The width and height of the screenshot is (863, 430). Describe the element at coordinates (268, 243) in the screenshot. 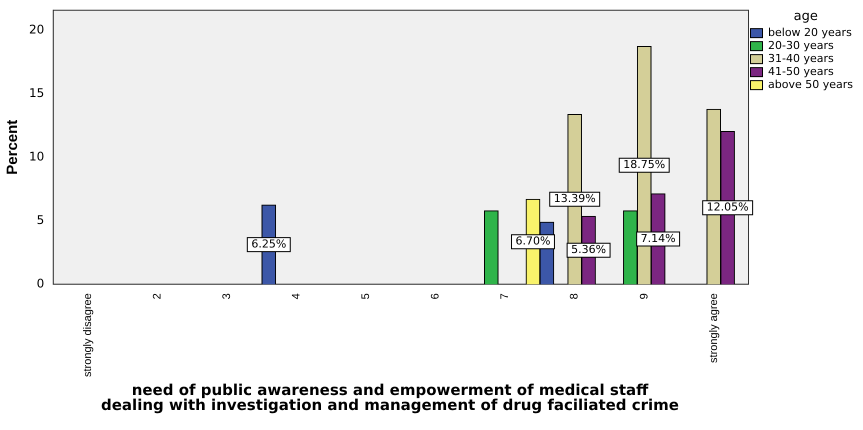

I see `data-label: 6.25%` at that location.